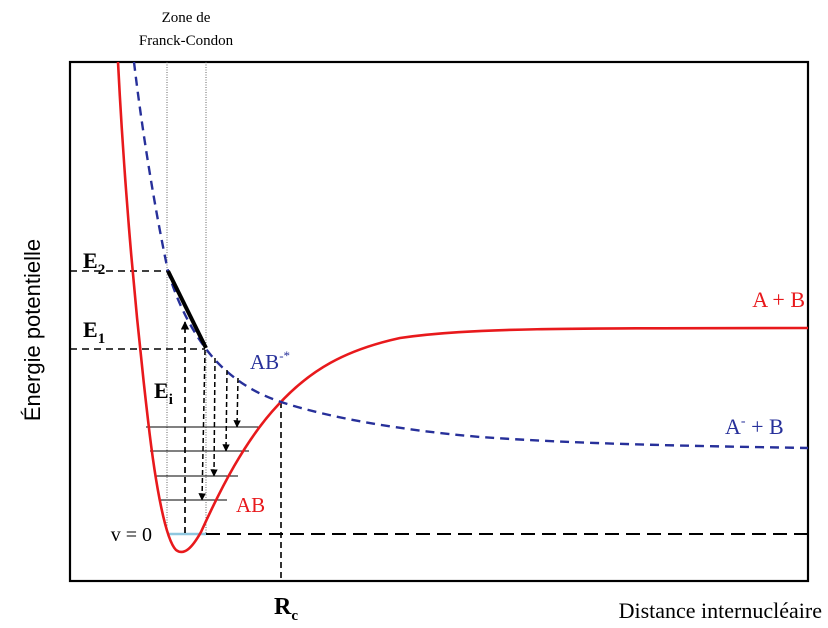  What do you see at coordinates (743, 421) in the screenshot?
I see `a-minus-superscript: -` at bounding box center [743, 421].